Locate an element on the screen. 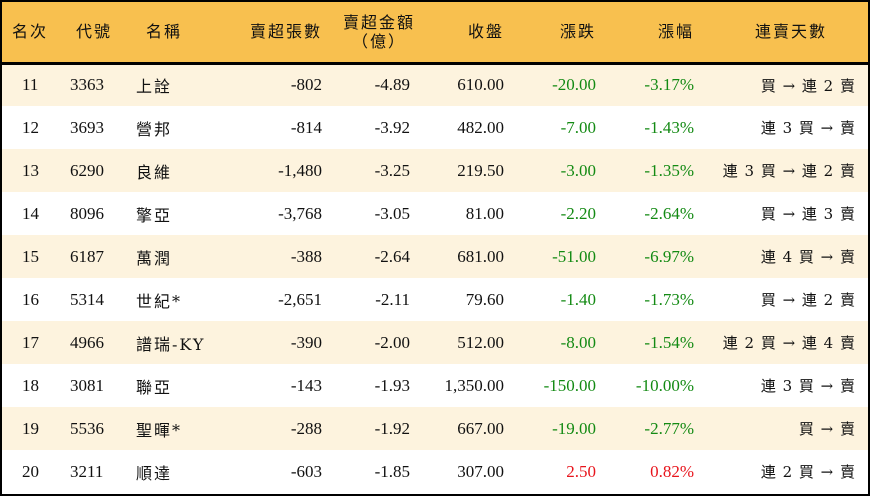 This screenshot has width=870, height=496. cell-change-pct: -1.43% is located at coordinates (669, 127).